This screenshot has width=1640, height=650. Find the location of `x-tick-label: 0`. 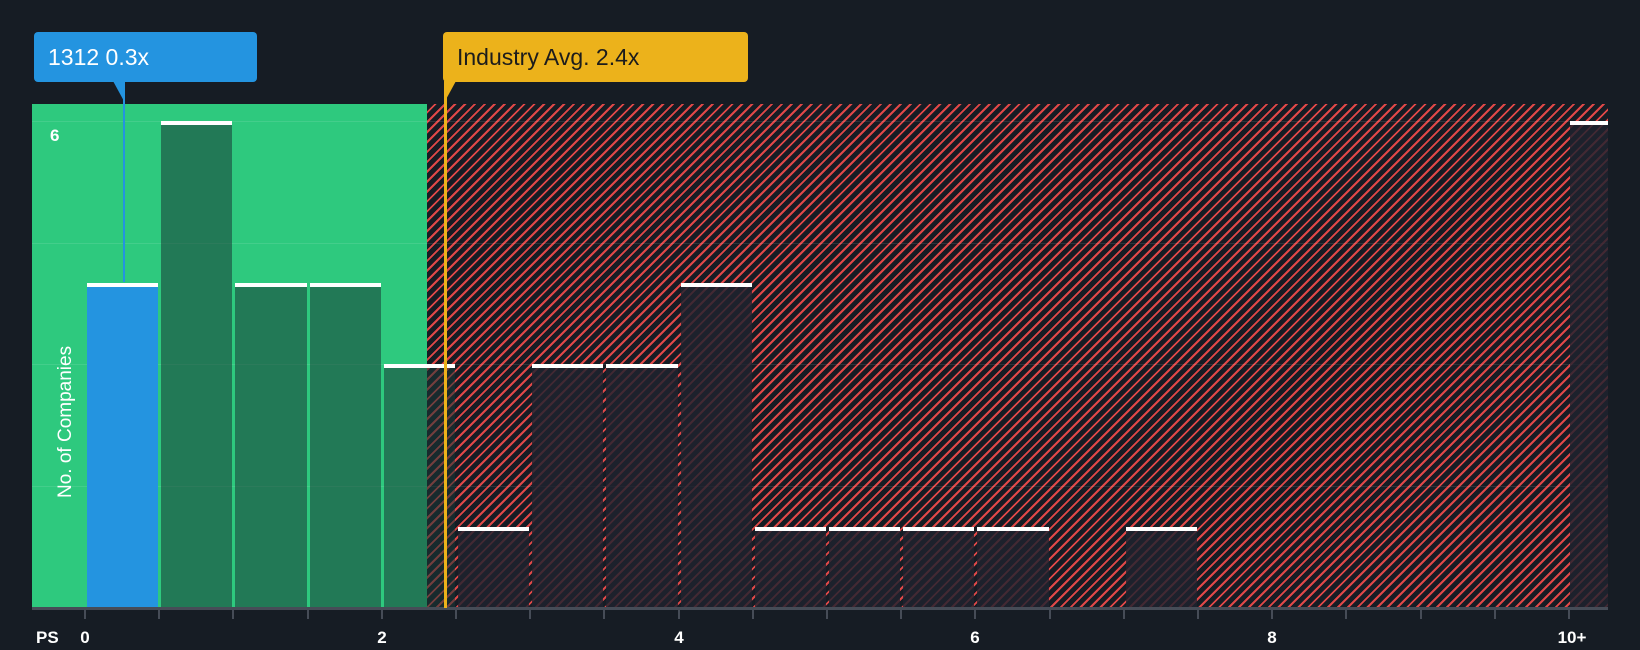

x-tick-label: 0 is located at coordinates (85, 637).